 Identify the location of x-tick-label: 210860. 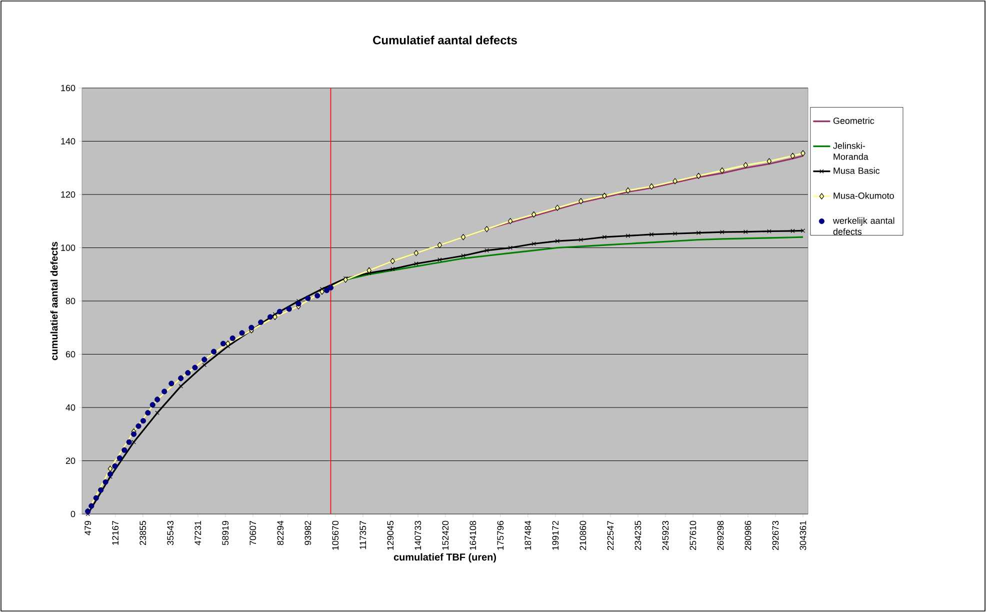
(583, 535).